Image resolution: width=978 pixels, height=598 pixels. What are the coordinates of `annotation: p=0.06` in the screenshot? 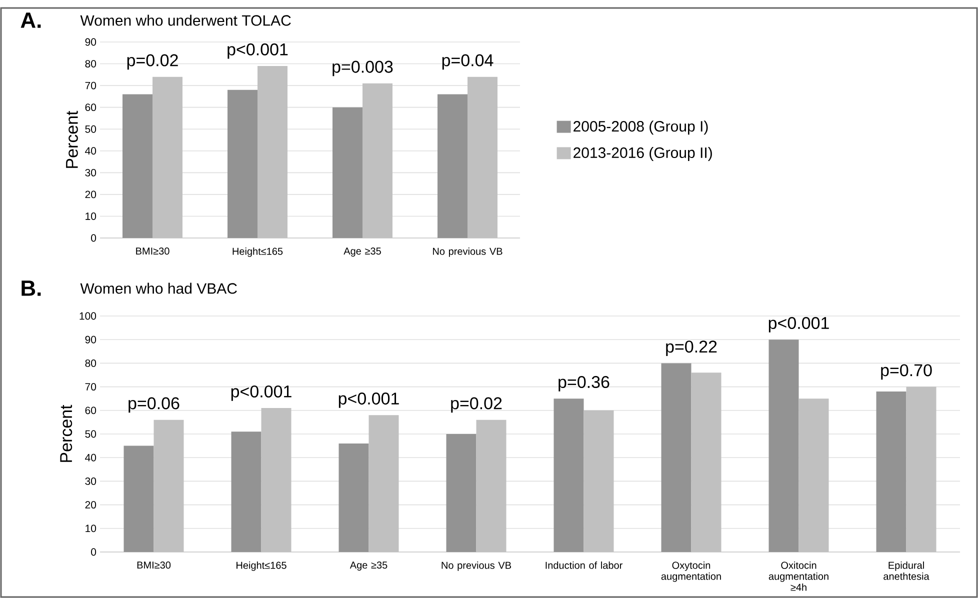 It's located at (154, 405).